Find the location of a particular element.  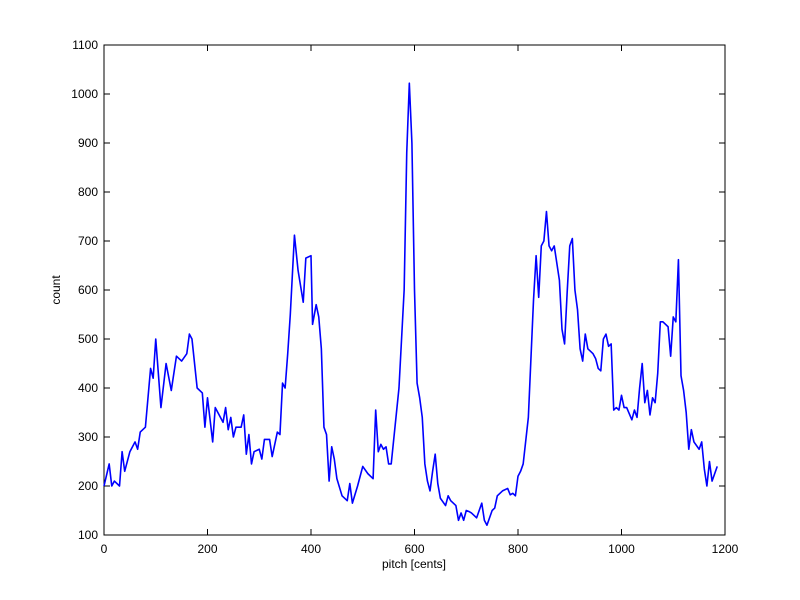

x-tick-label: 0 is located at coordinates (104, 549).